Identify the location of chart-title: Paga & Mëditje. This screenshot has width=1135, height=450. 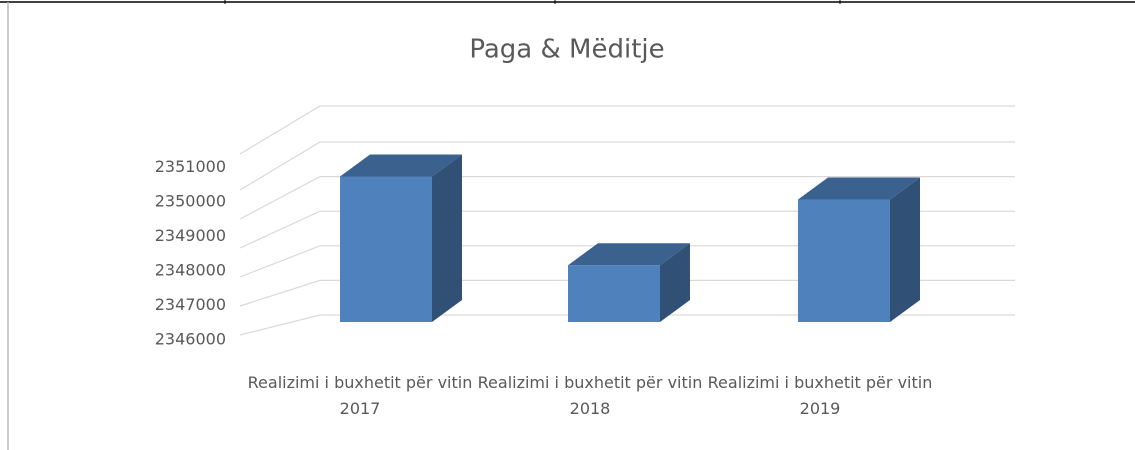
(566, 50).